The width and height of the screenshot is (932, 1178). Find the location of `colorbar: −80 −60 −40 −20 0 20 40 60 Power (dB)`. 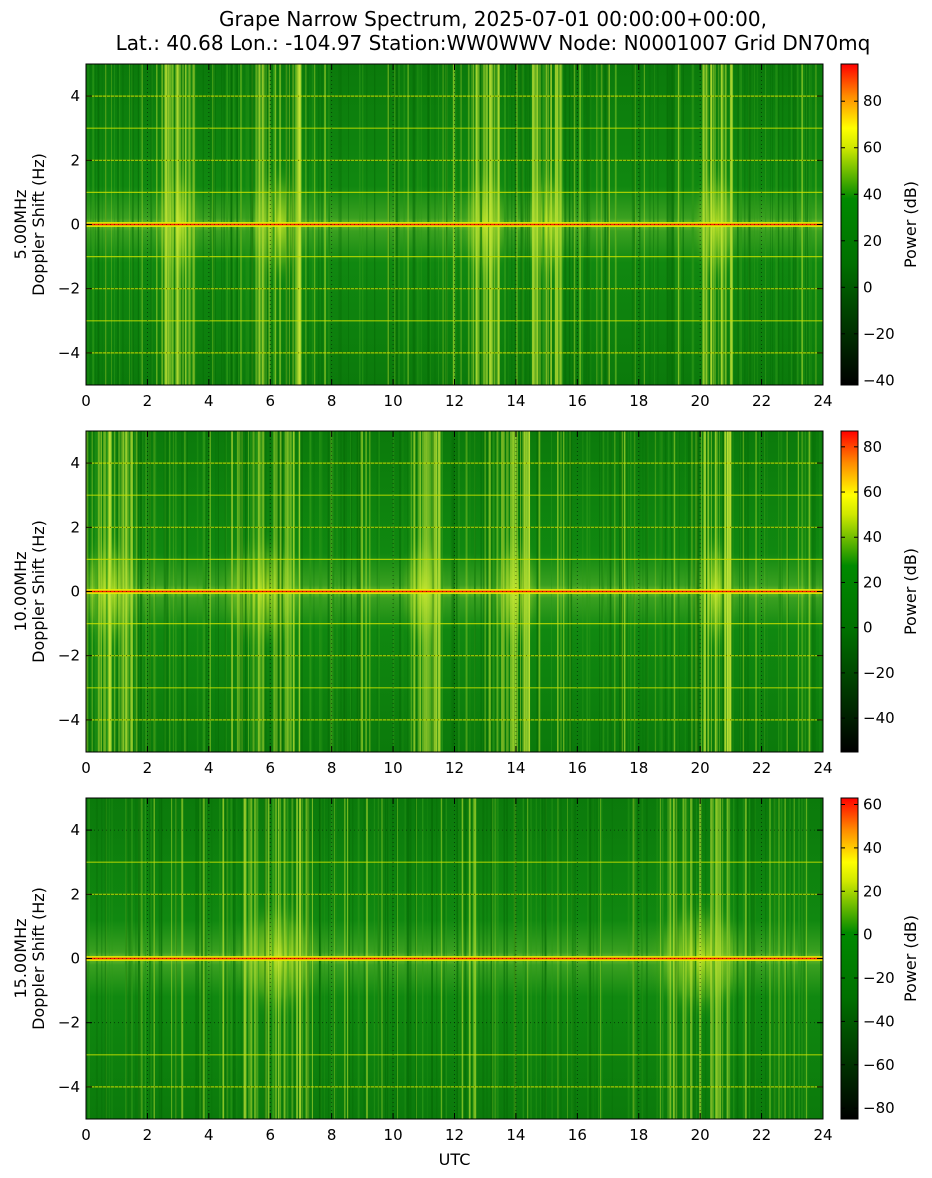

colorbar: −80 −60 −40 −20 0 20 40 60 Power (dB) is located at coordinates (880, 958).